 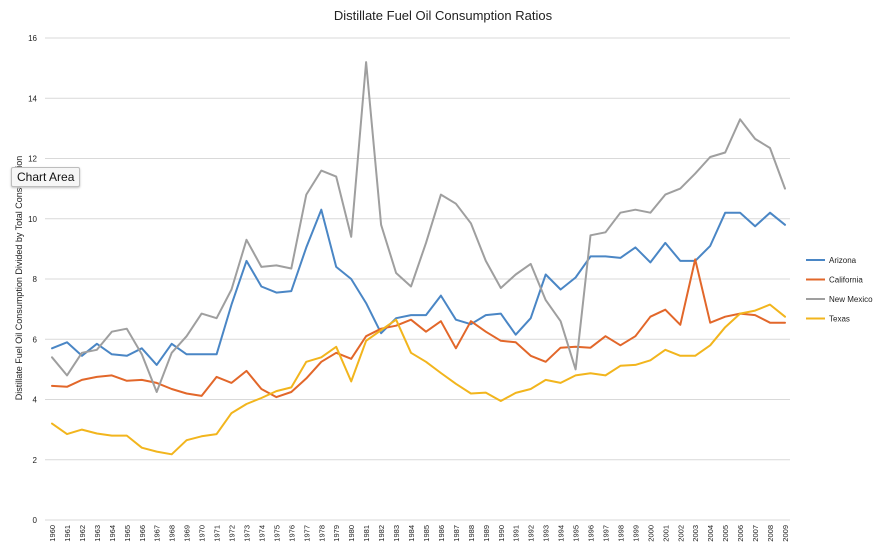 What do you see at coordinates (46, 177) in the screenshot?
I see `chart-area-tooltip: Chart Area` at bounding box center [46, 177].